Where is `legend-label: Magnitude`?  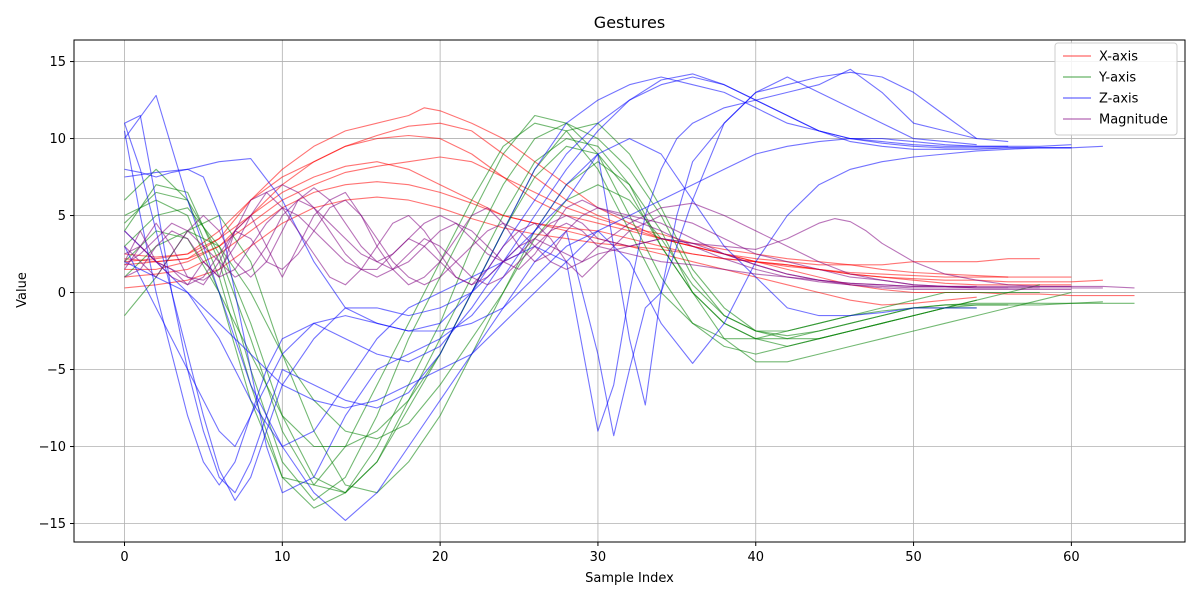
legend-label: Magnitude is located at coordinates (1133, 120).